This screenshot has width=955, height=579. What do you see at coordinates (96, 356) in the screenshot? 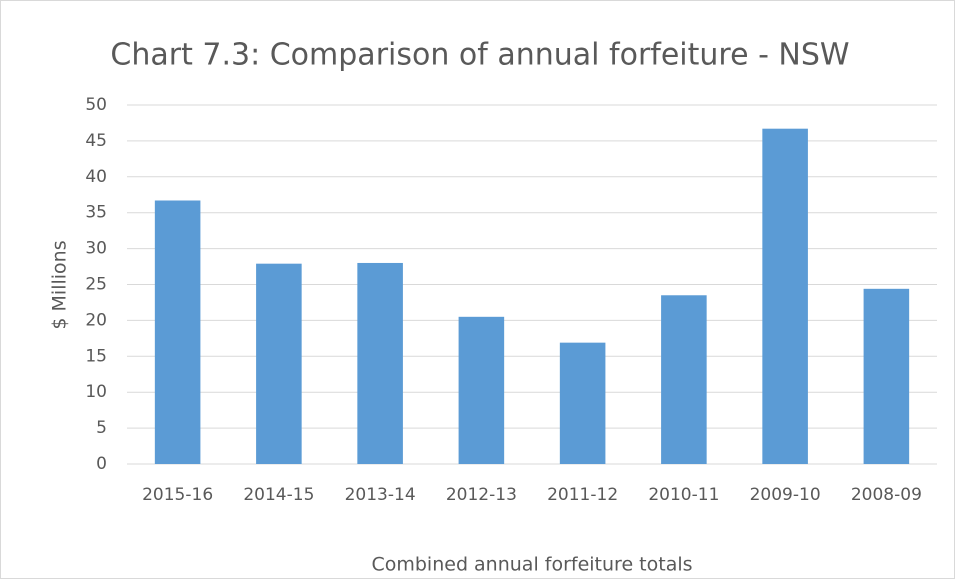
I see `y-tick-label: 15` at bounding box center [96, 356].